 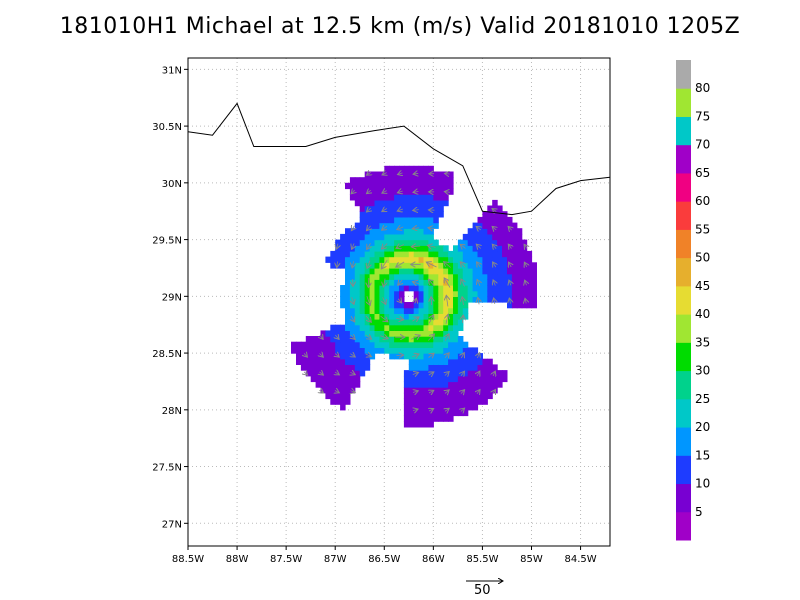 I want to click on colorbar-label: 25, so click(x=702, y=399).